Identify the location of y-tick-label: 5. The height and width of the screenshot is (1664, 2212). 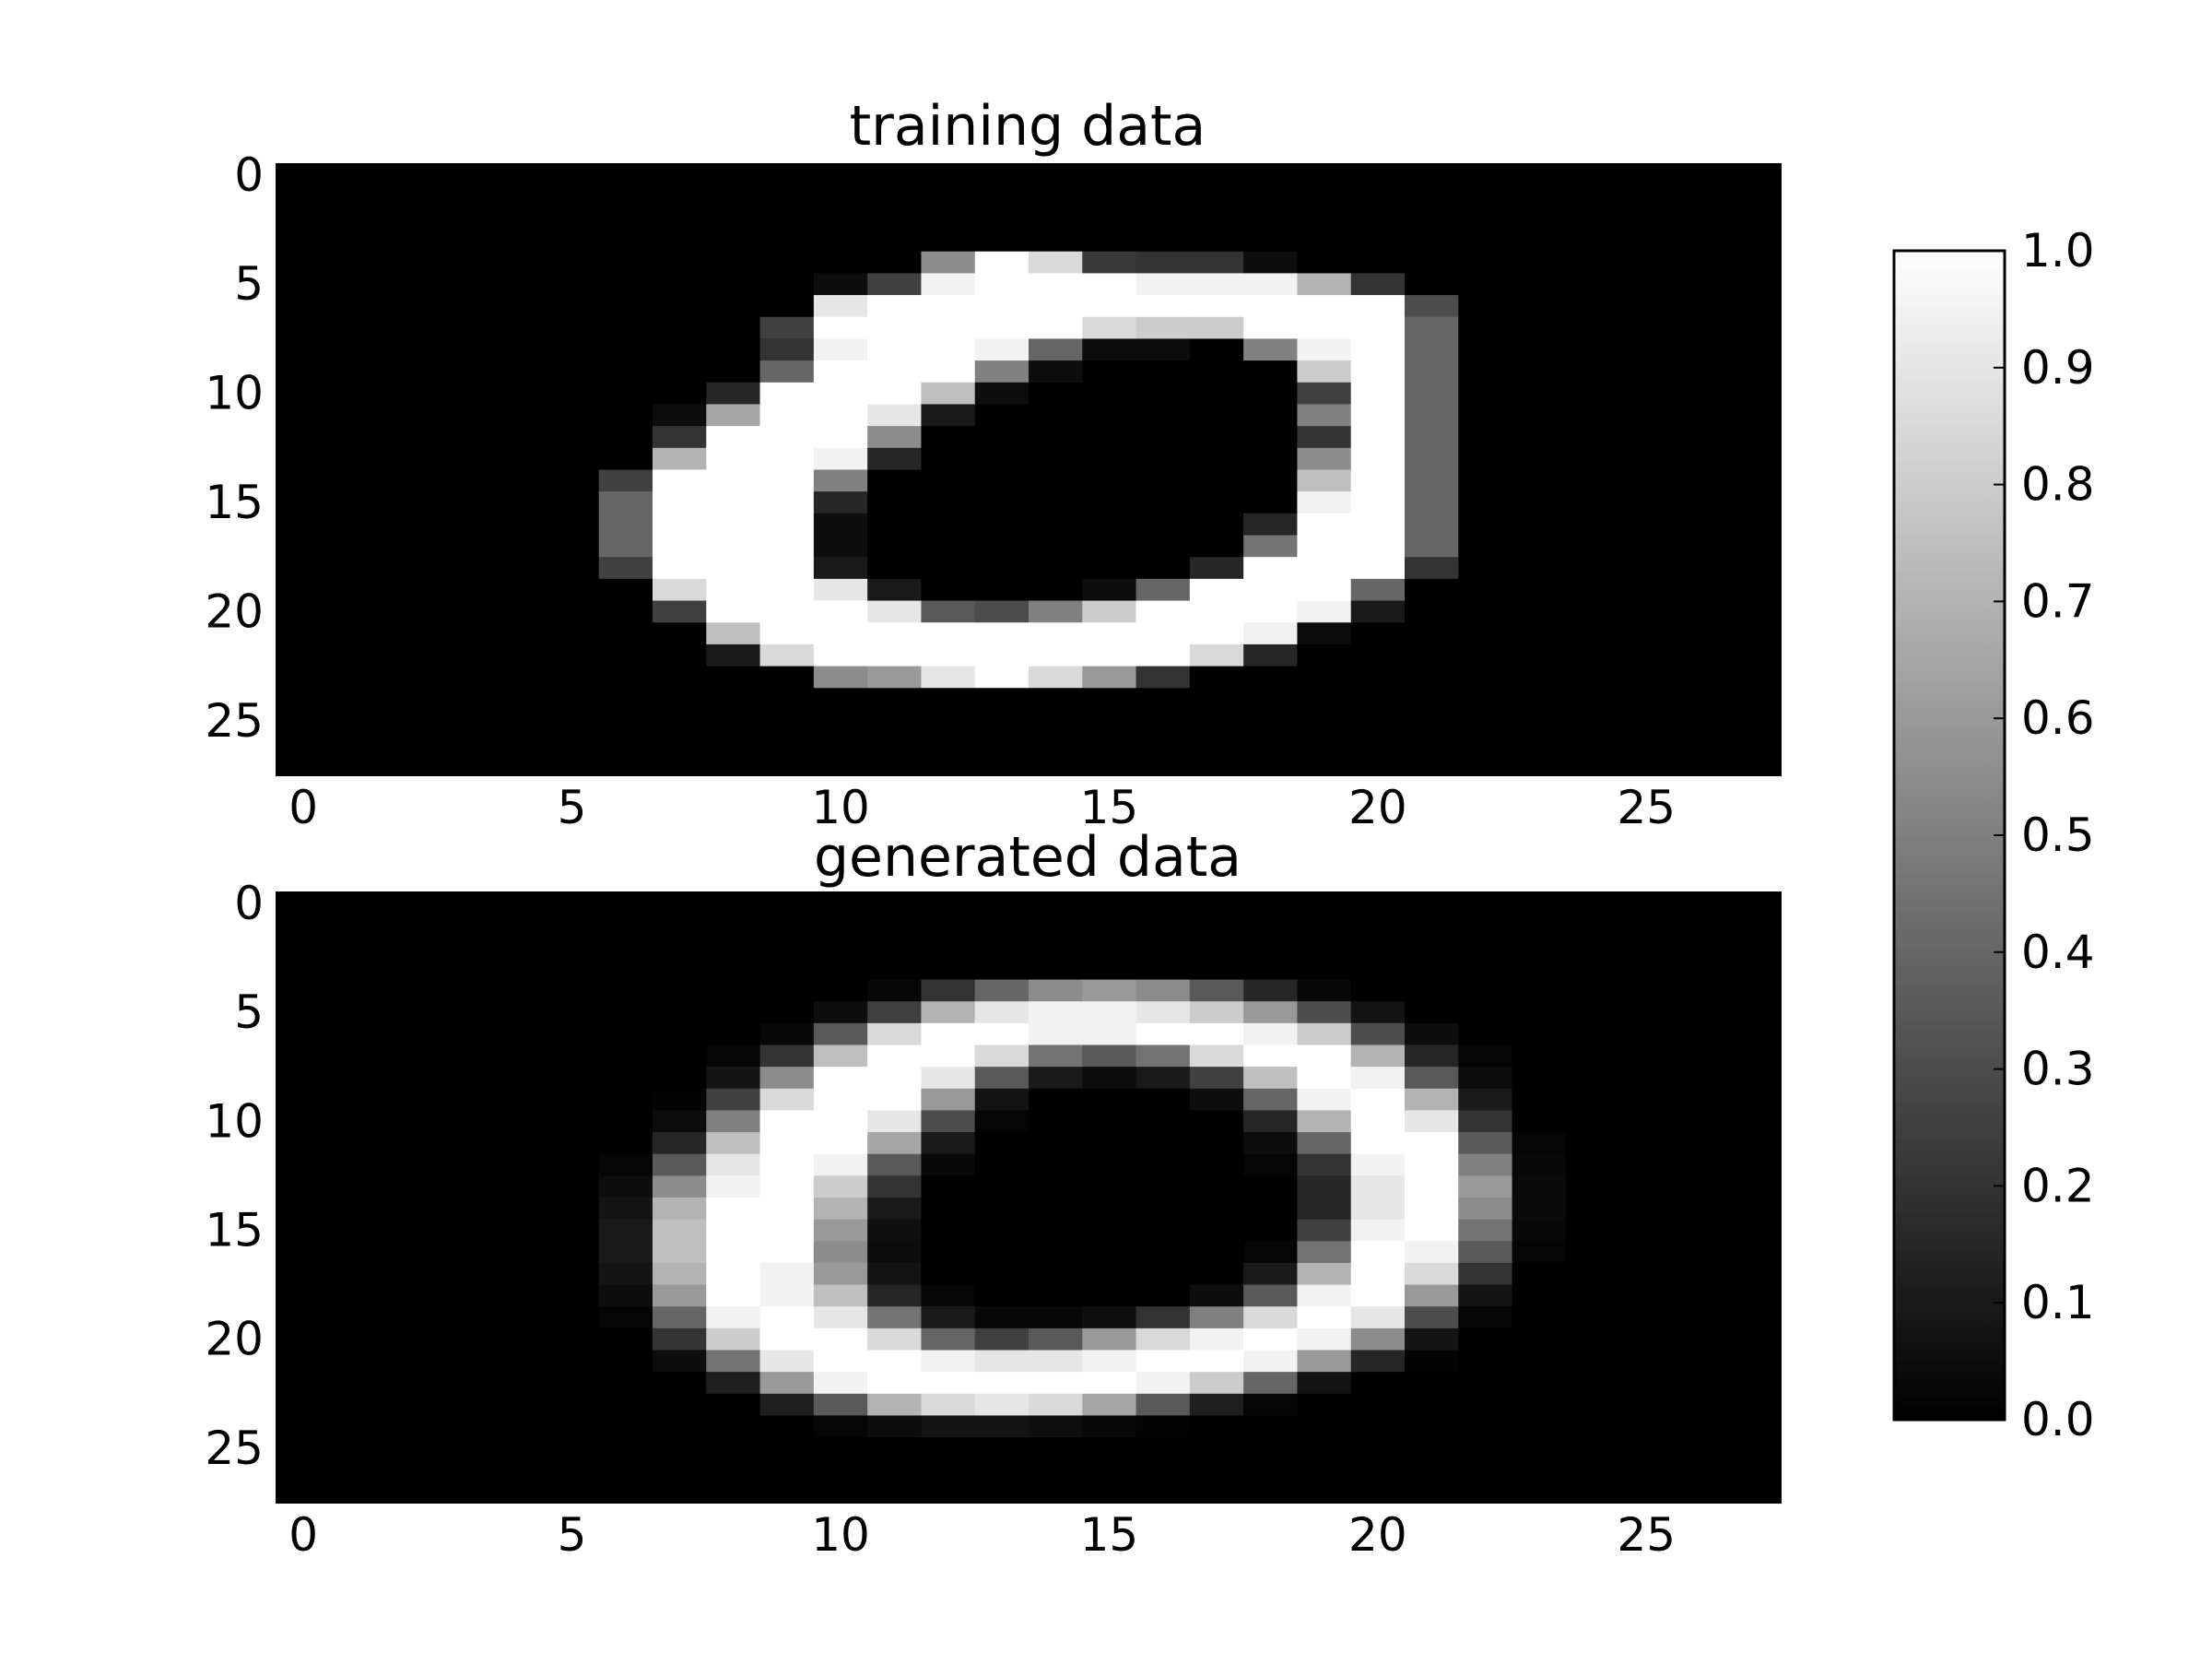
(249, 1012).